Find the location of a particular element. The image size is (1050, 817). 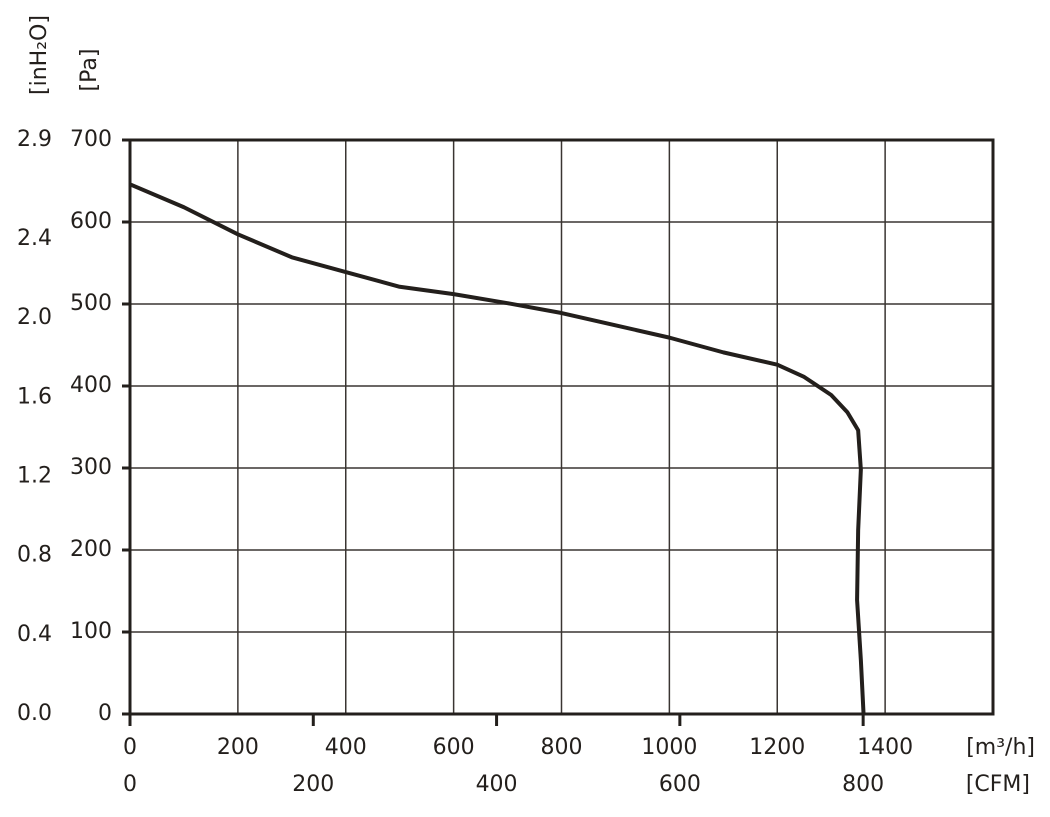

x2-tick-label: 600 is located at coordinates (680, 784).